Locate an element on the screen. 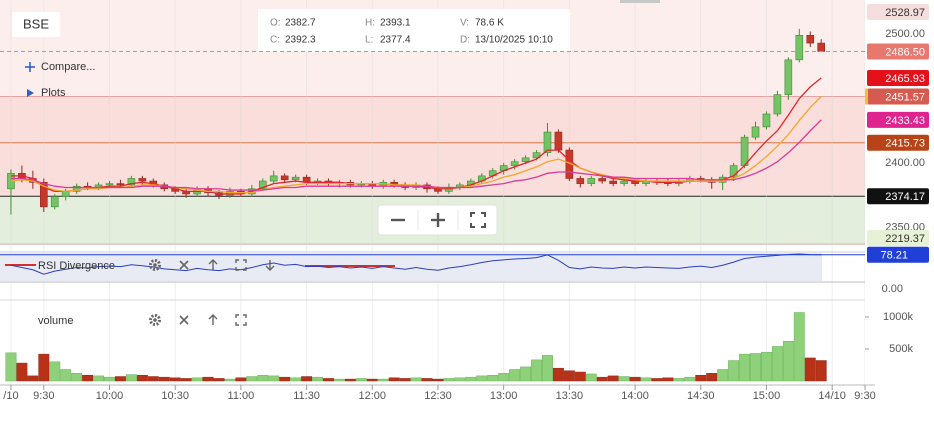 The height and width of the screenshot is (421, 934). rsi-tag-label: 78.21 is located at coordinates (894, 256).